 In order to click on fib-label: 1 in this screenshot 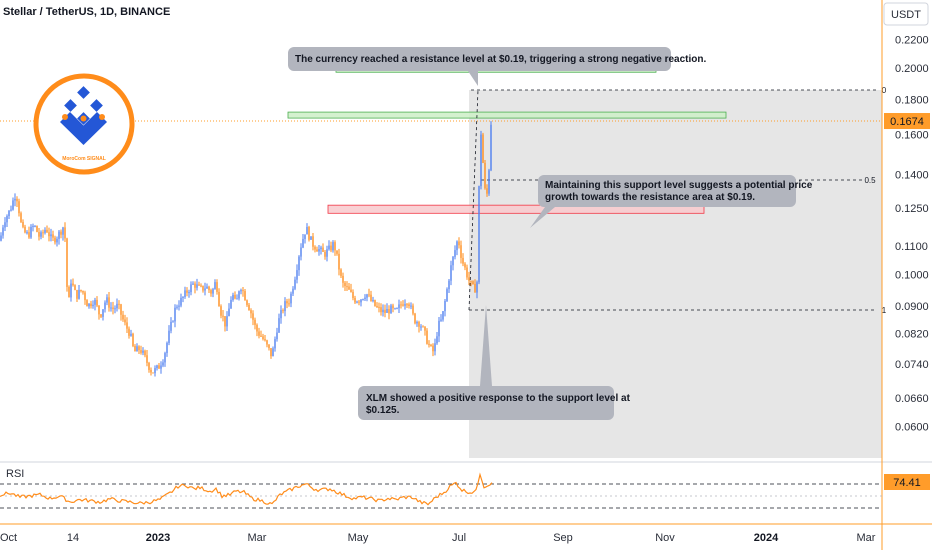, I will do `click(884, 310)`.